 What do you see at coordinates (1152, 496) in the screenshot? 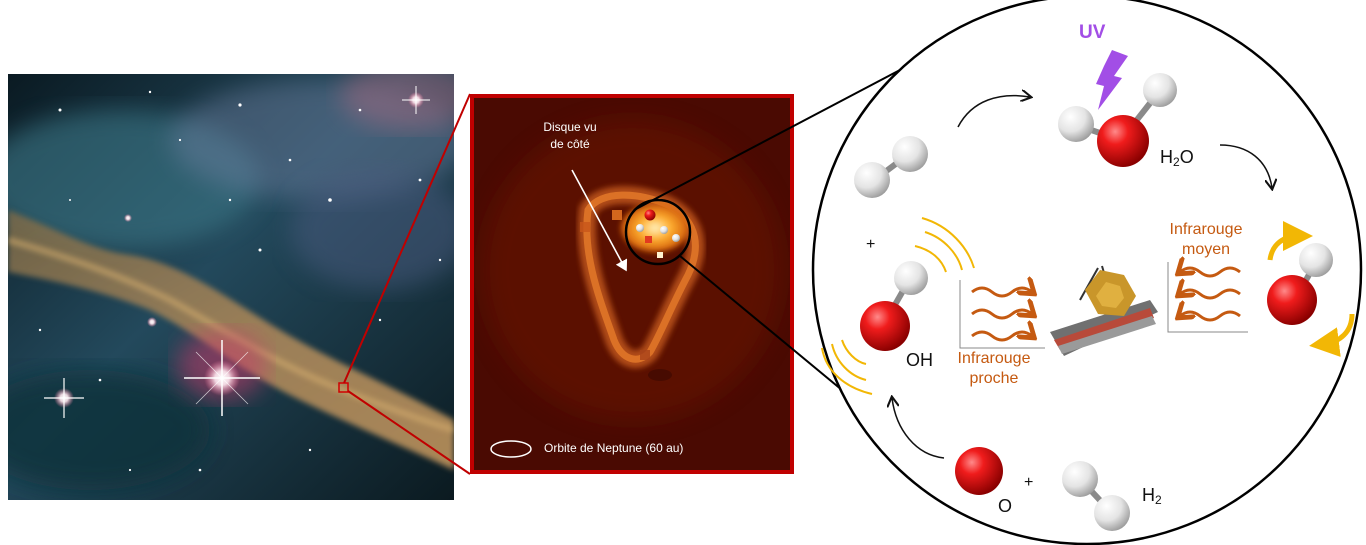
I see `h2-label: H2` at bounding box center [1152, 496].